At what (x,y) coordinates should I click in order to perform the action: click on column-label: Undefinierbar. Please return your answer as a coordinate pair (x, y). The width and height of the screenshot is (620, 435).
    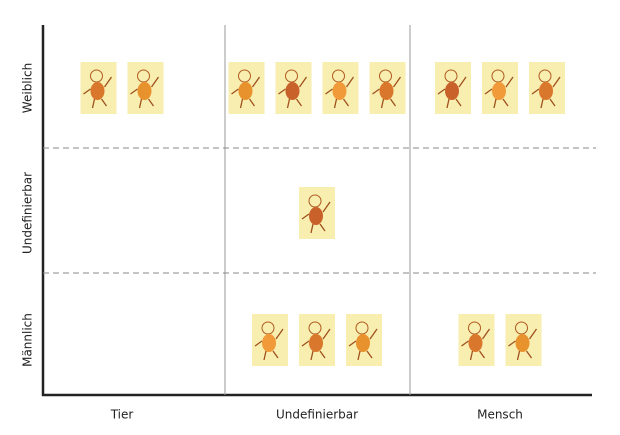
    Looking at the image, I should click on (317, 415).